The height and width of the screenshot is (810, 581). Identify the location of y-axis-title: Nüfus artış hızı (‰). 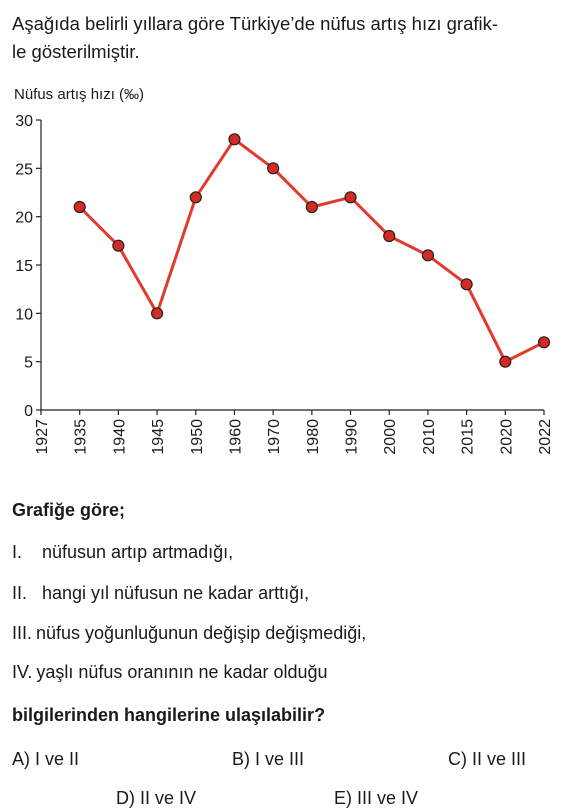
(79, 94).